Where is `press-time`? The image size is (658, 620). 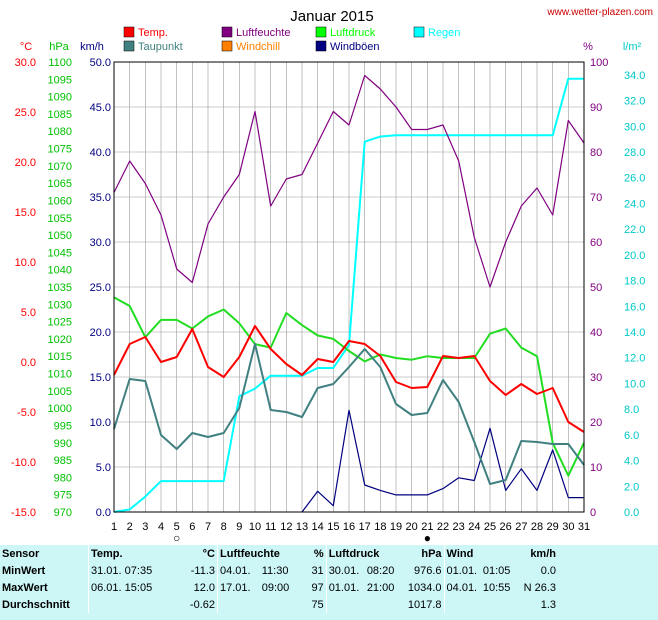 press-time is located at coordinates (382, 604).